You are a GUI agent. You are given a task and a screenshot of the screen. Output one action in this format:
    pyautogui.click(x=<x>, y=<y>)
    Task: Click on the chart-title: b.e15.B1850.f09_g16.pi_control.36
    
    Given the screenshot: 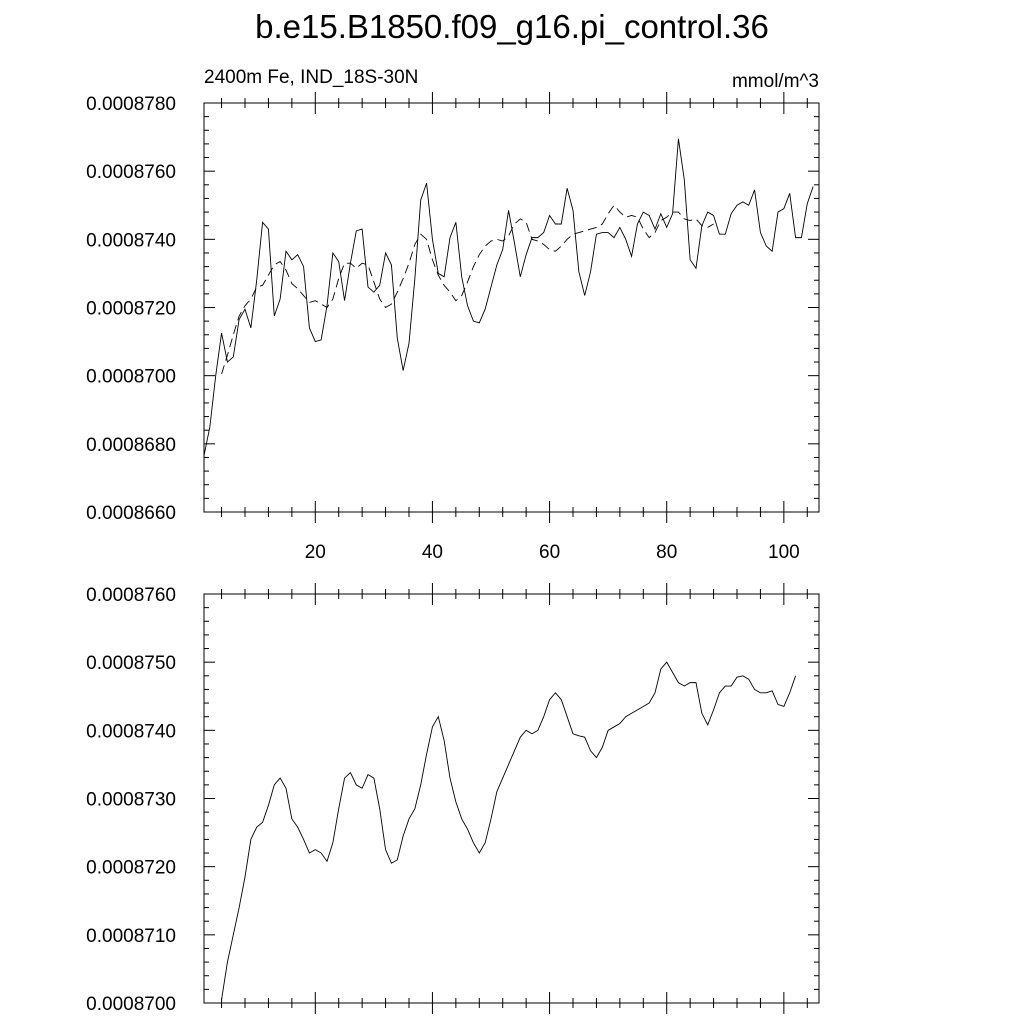 What is the action you would take?
    pyautogui.click(x=512, y=26)
    